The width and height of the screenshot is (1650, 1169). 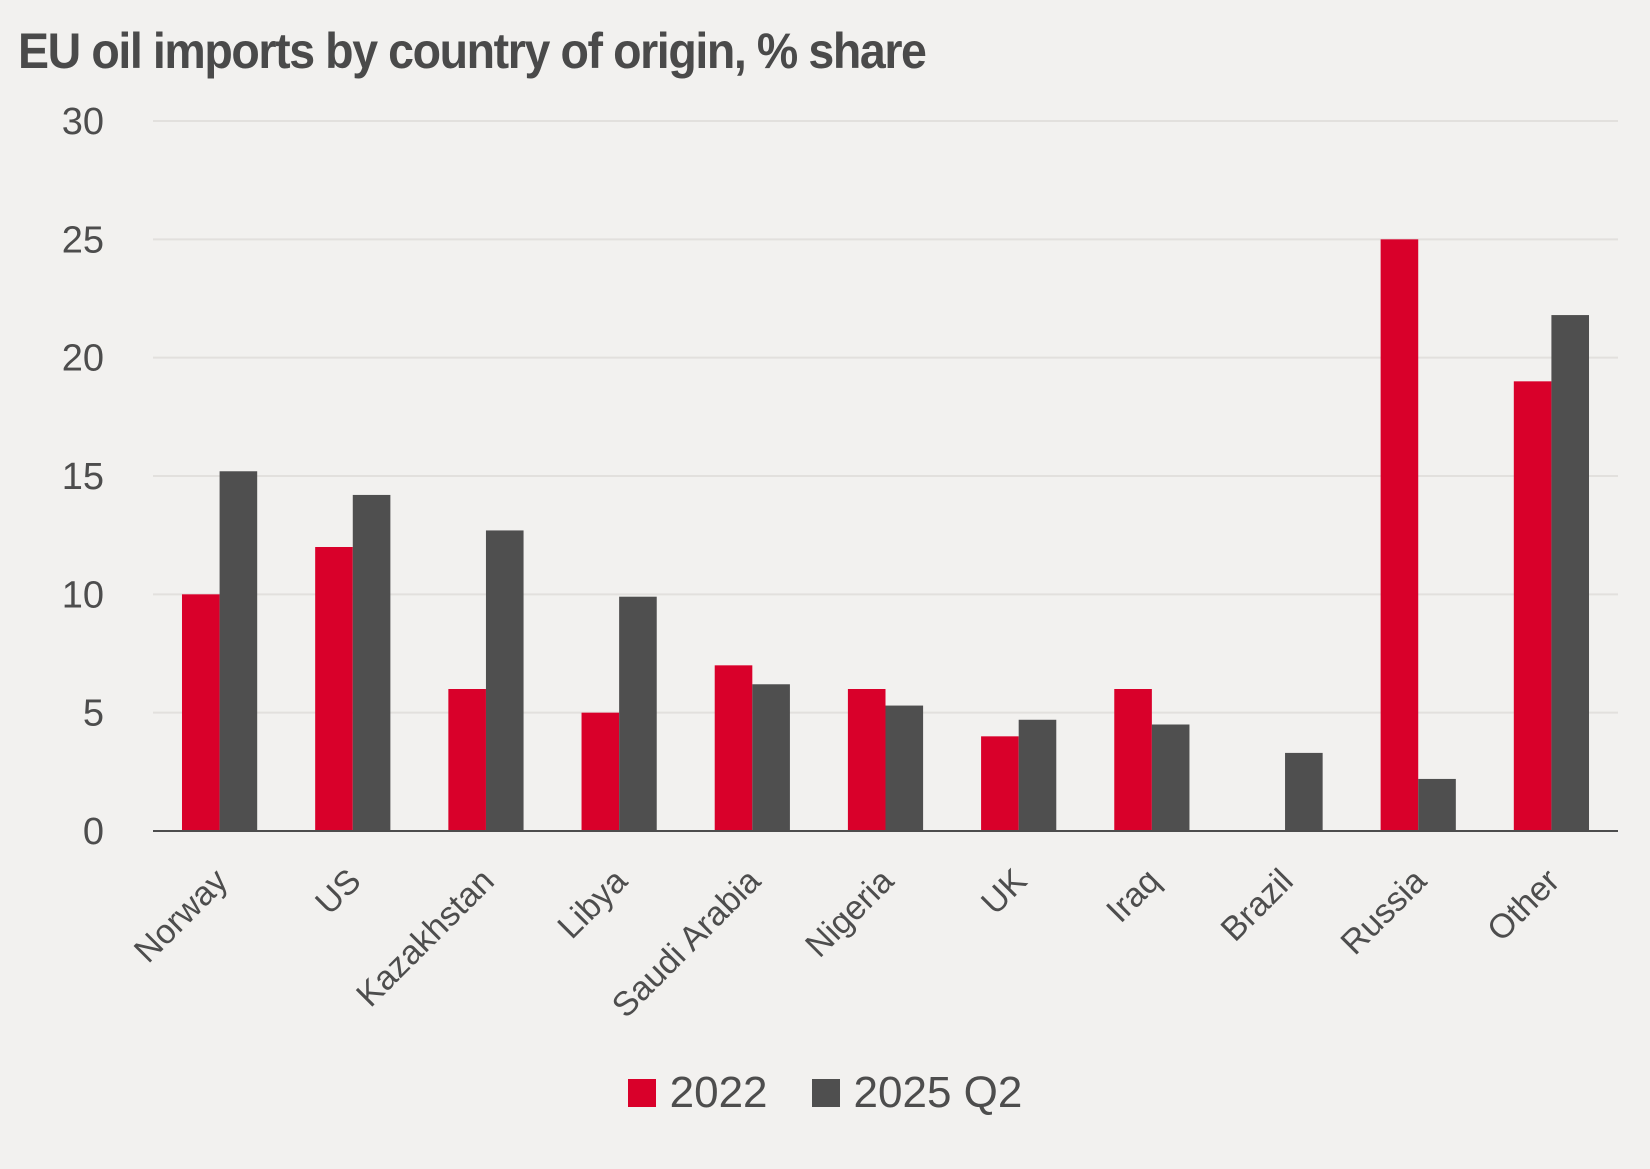 What do you see at coordinates (600, 771) in the screenshot?
I see `bar-2022-libya` at bounding box center [600, 771].